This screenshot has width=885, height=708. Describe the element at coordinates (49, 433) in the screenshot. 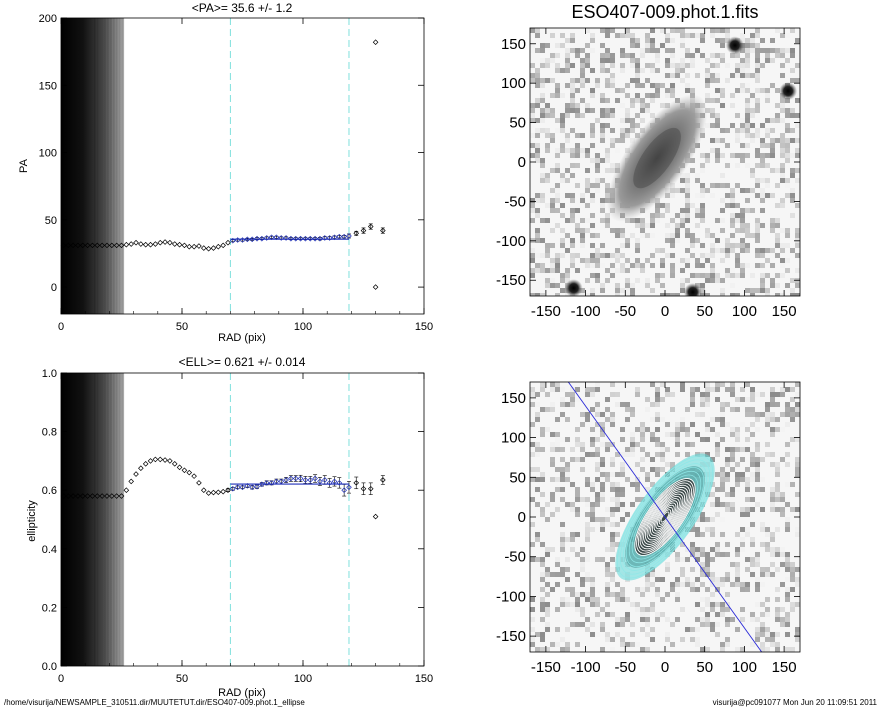

I see `y-tick-label: 0.8` at that location.